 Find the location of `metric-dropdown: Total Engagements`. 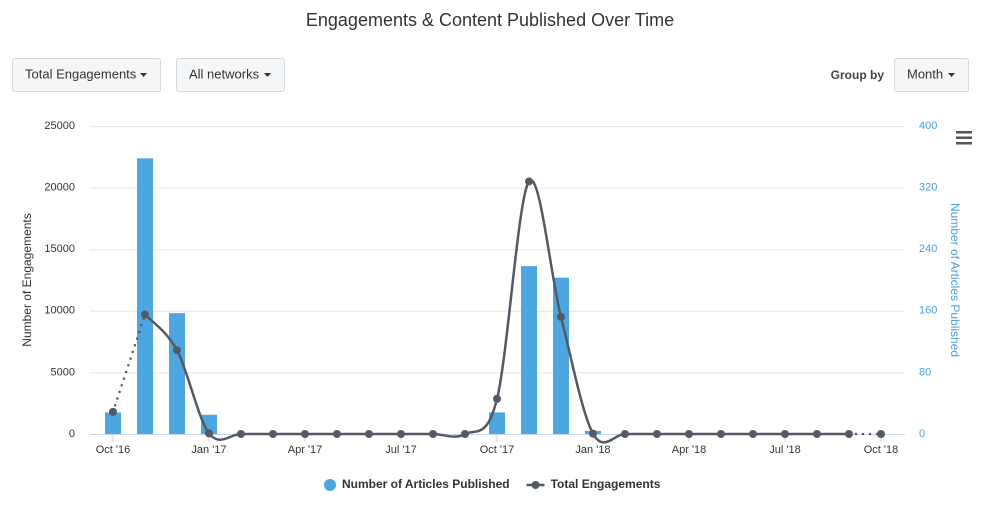

metric-dropdown: Total Engagements is located at coordinates (86, 75).